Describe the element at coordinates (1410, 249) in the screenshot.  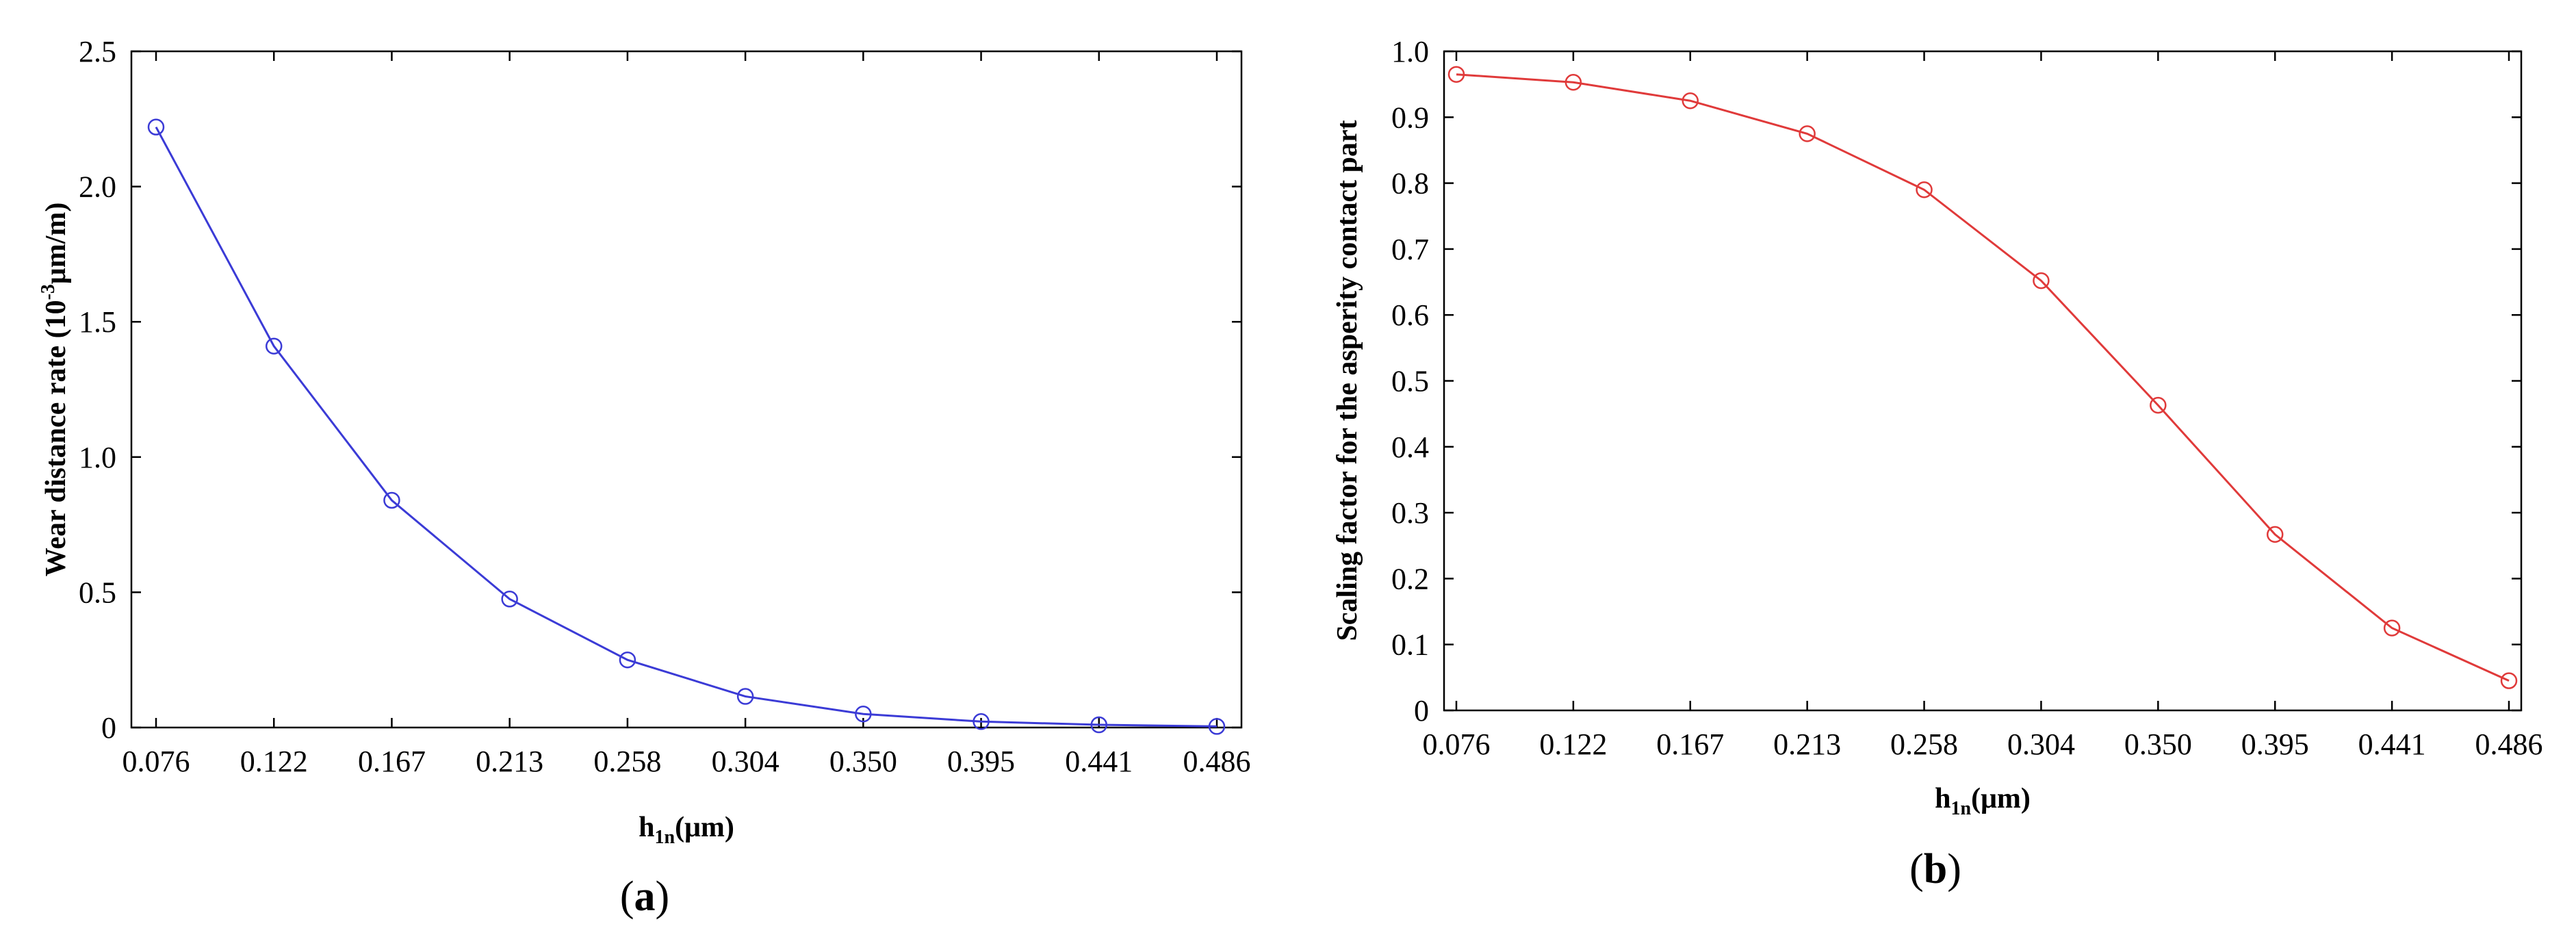
I see `y-tick-label: 0.7` at that location.